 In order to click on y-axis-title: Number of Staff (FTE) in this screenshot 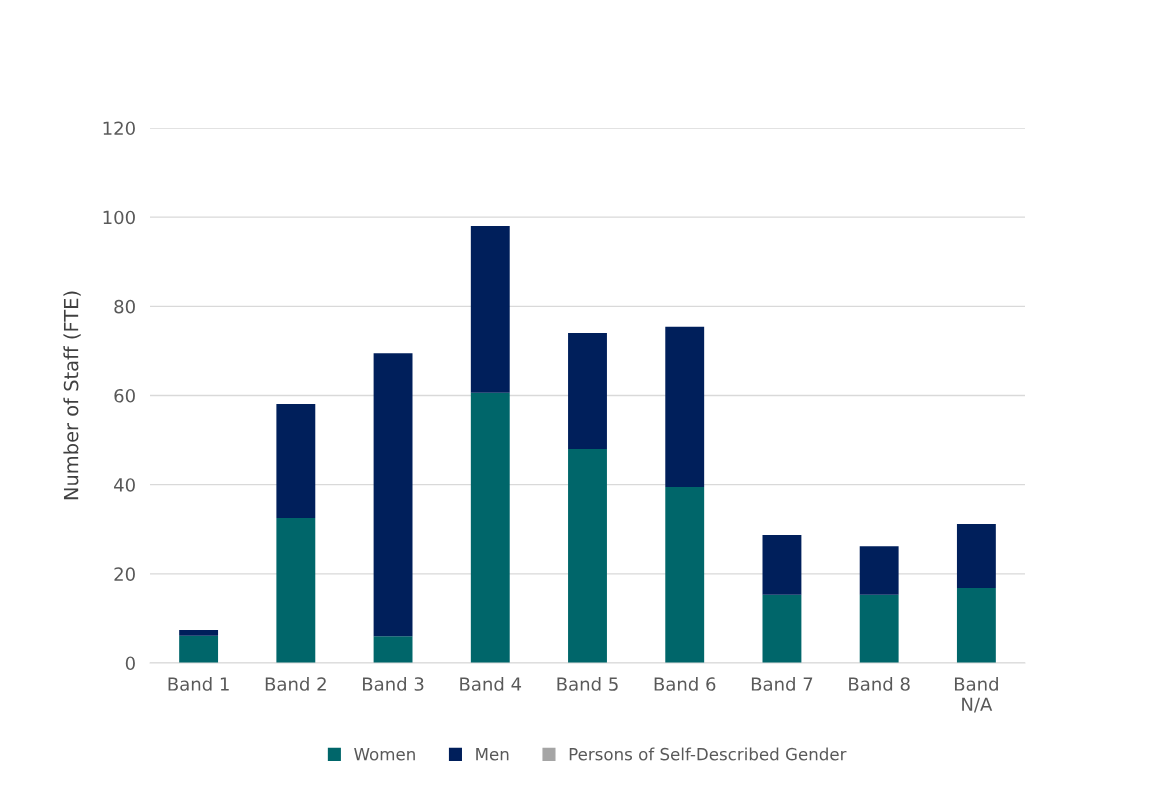, I will do `click(72, 395)`.